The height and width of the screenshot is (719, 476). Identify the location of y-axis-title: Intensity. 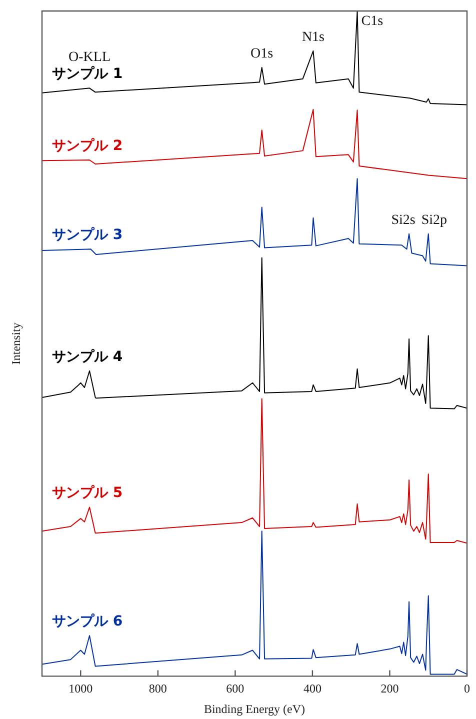
(16, 343).